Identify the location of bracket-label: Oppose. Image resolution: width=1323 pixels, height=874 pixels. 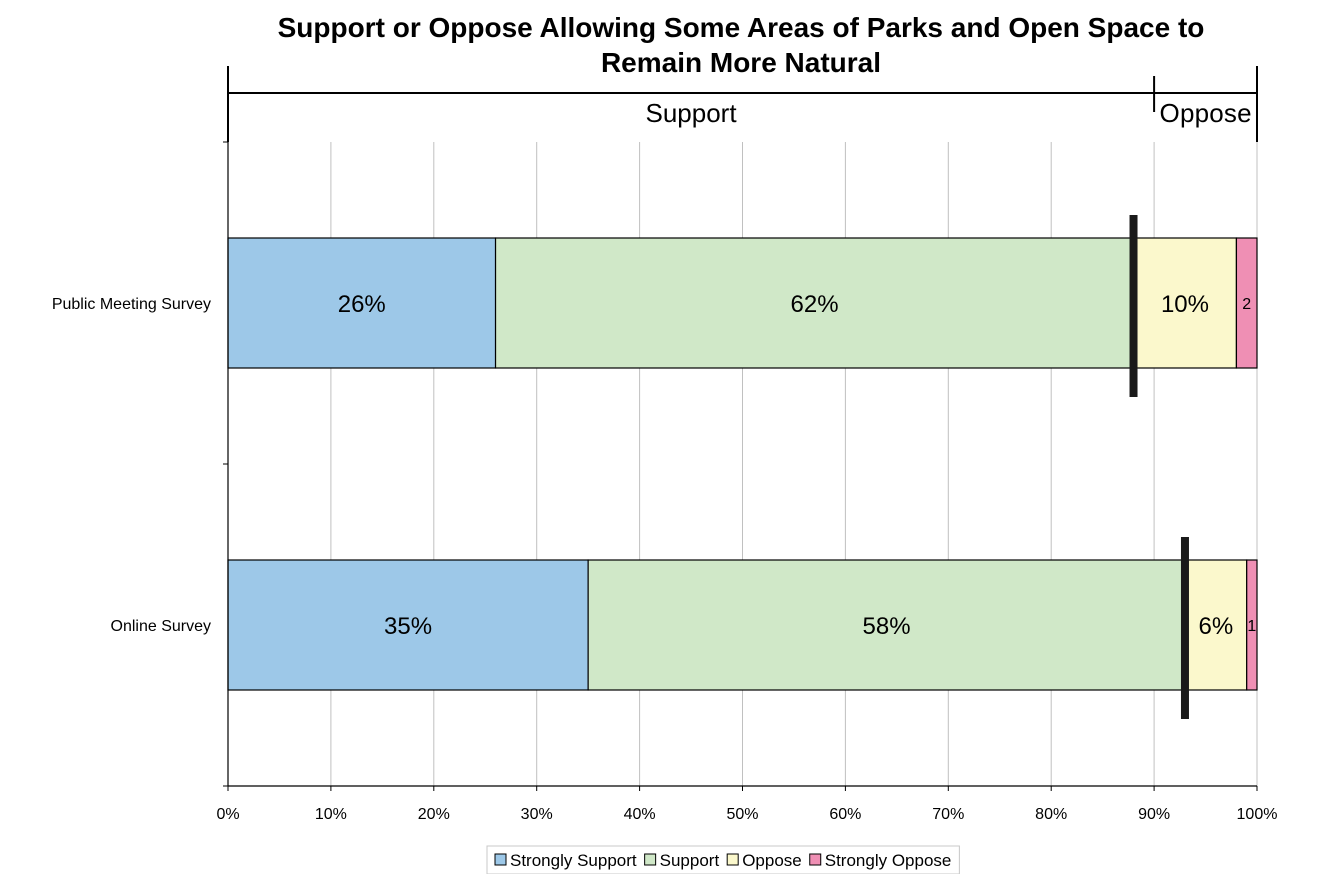
(1206, 113).